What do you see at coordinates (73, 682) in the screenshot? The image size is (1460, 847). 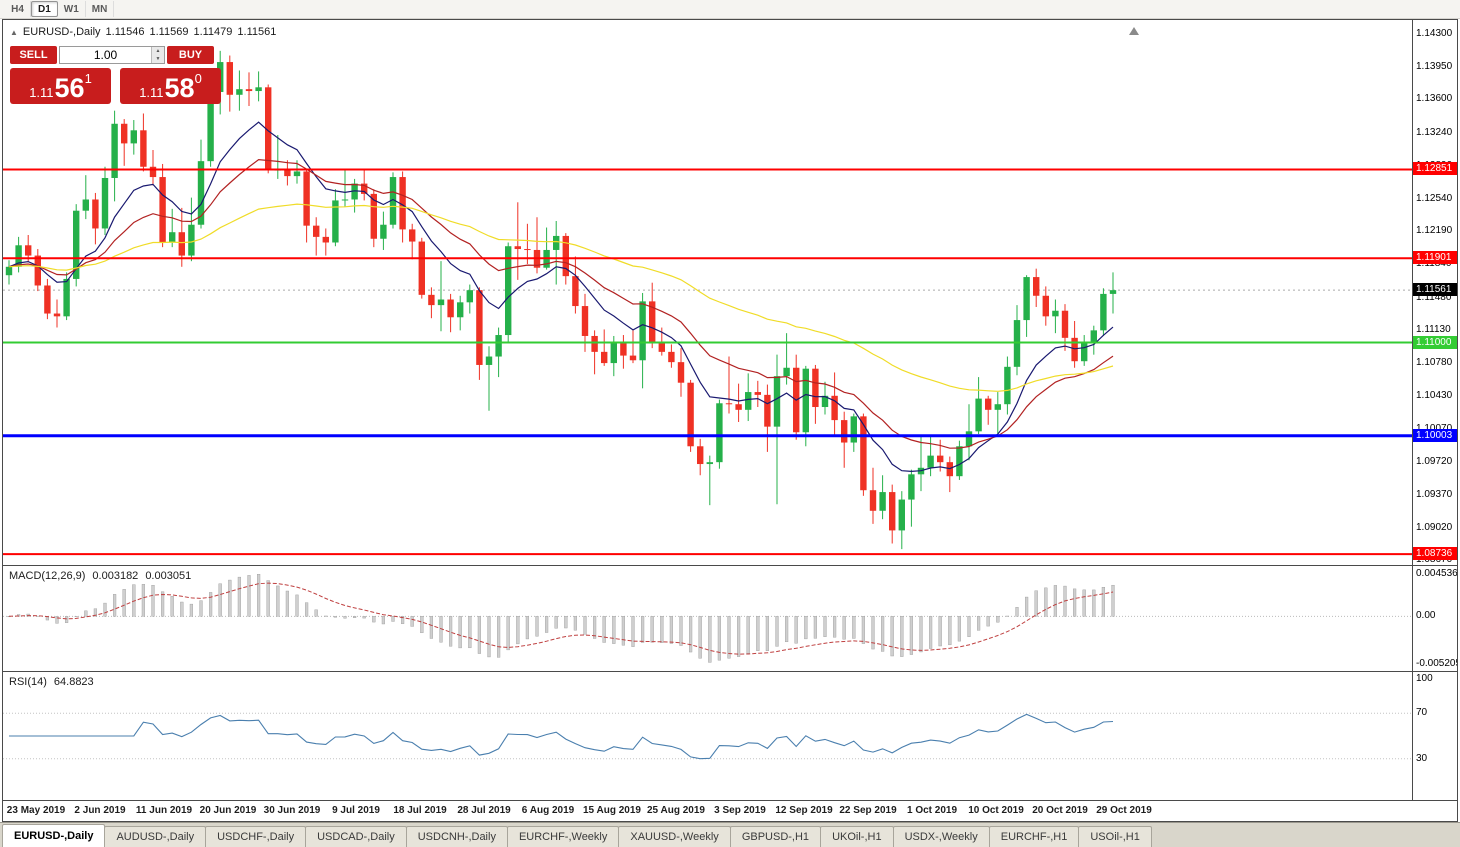 I see `rsi-value: 64.8823` at bounding box center [73, 682].